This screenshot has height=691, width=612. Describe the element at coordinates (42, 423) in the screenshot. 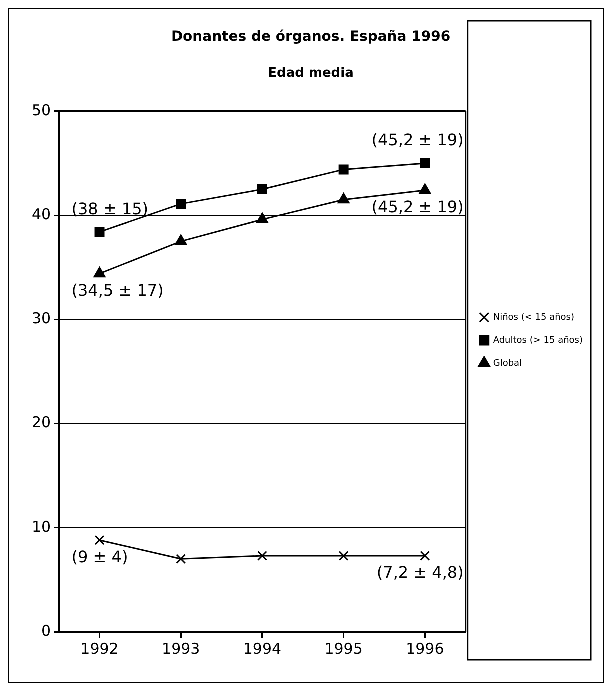

I see `y-tick-label: 20` at that location.